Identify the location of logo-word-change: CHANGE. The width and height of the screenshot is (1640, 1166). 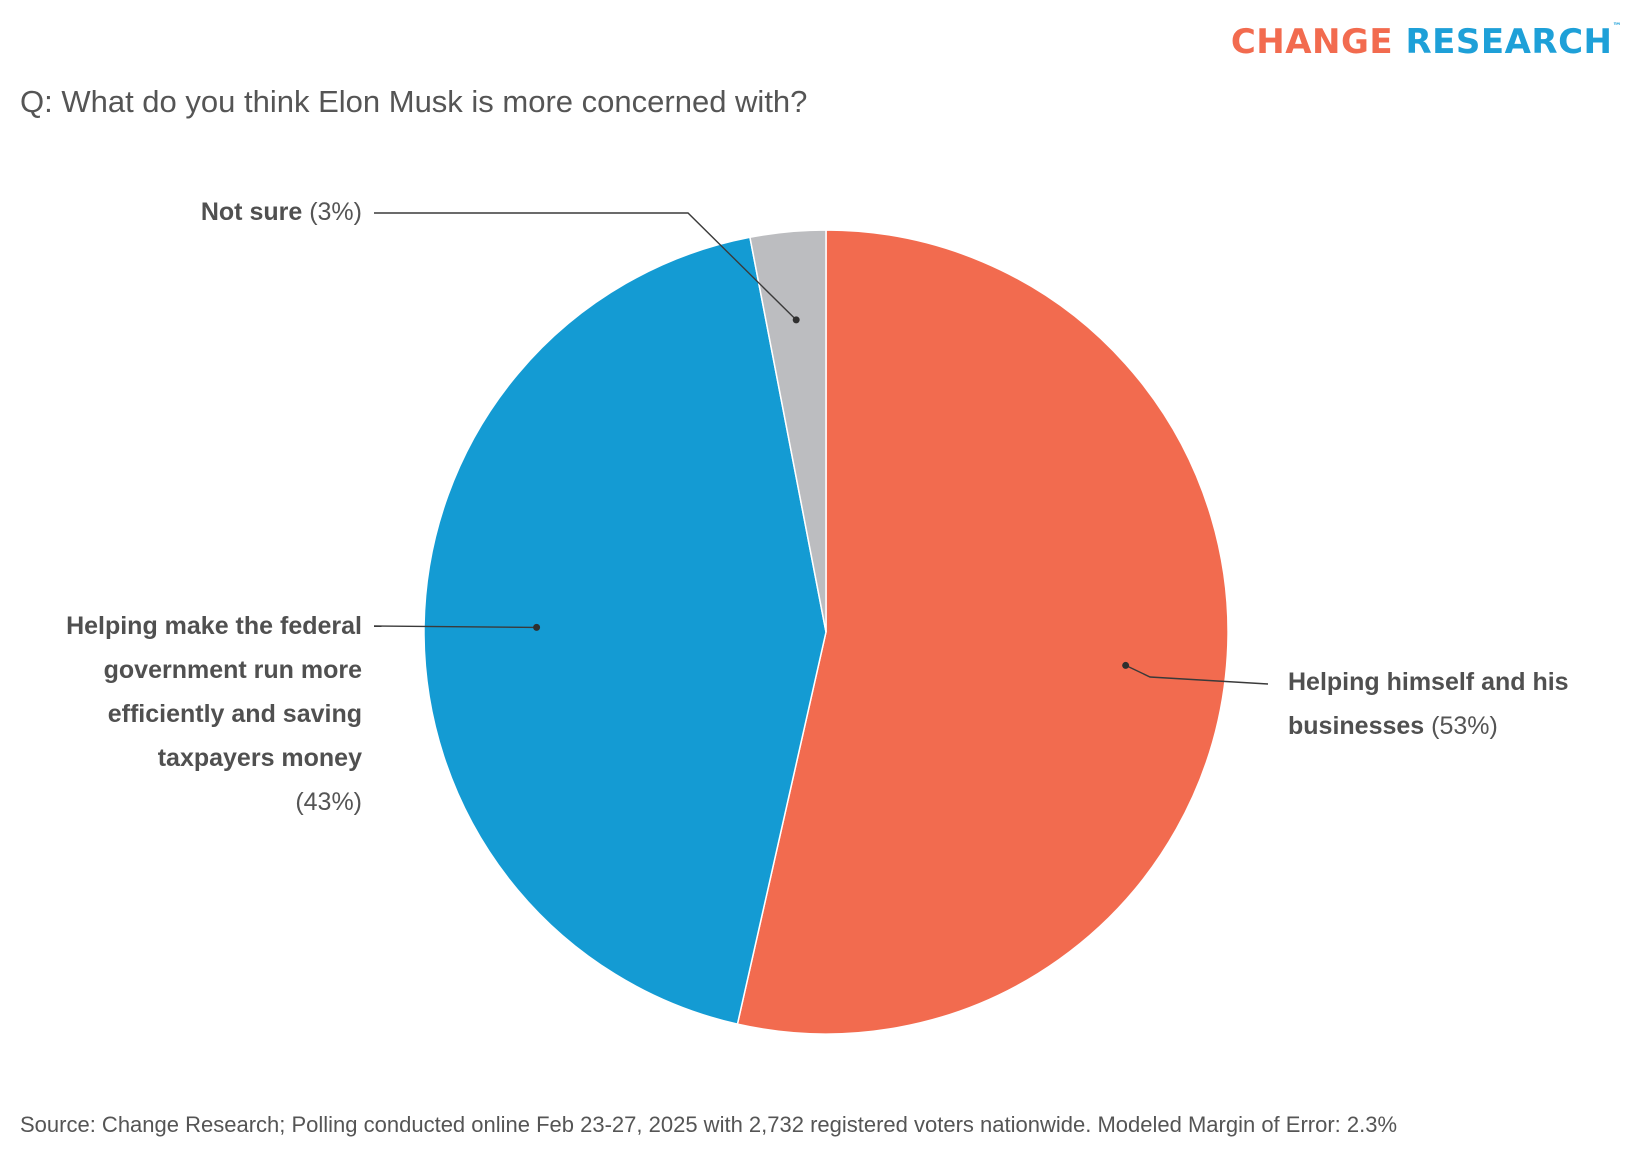
(1312, 42).